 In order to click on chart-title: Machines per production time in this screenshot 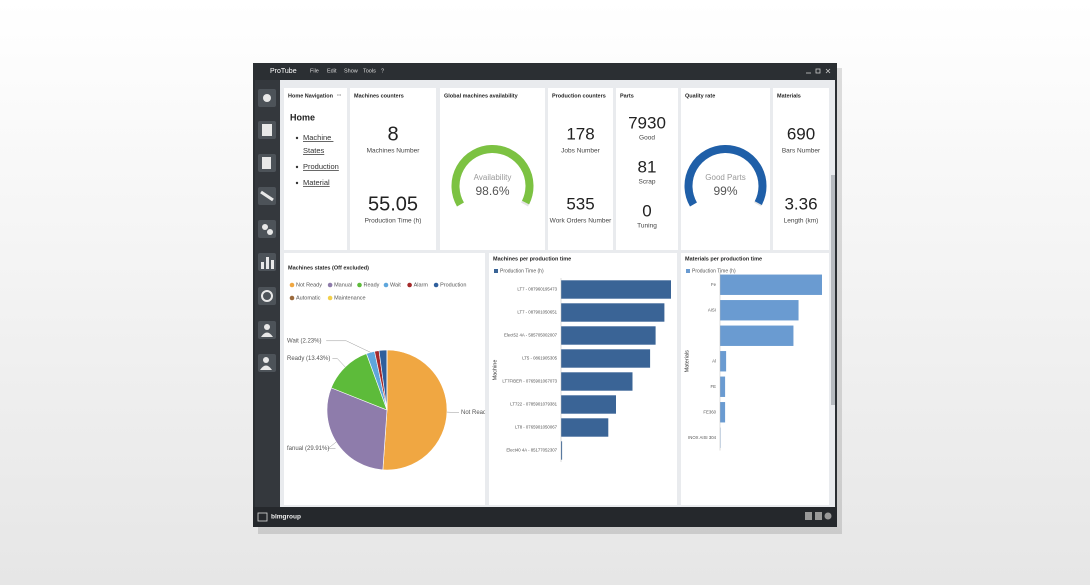, I will do `click(532, 259)`.